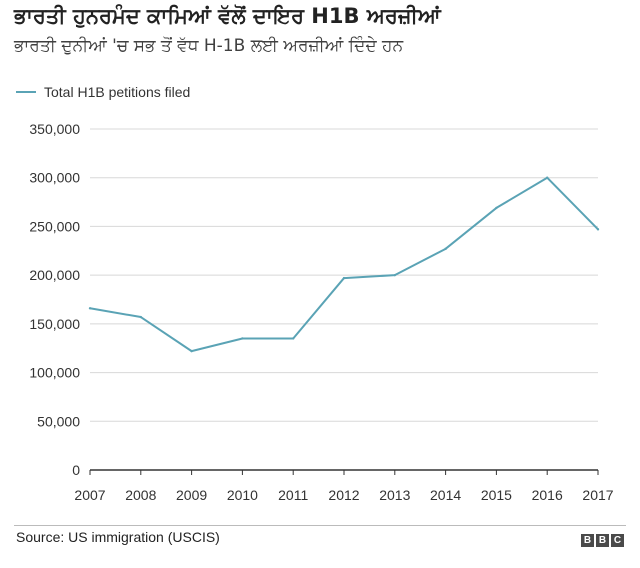 Image resolution: width=640 pixels, height=568 pixels. I want to click on y-tick-label: 250,000, so click(54, 226).